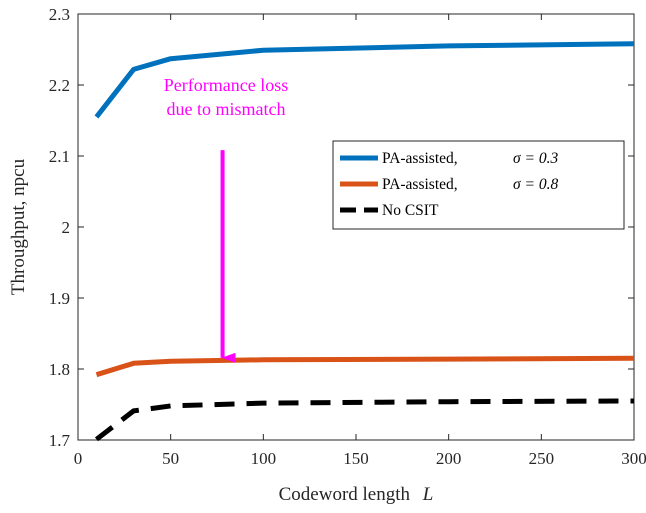 The width and height of the screenshot is (646, 513). I want to click on x-tick-label: 50, so click(170, 458).